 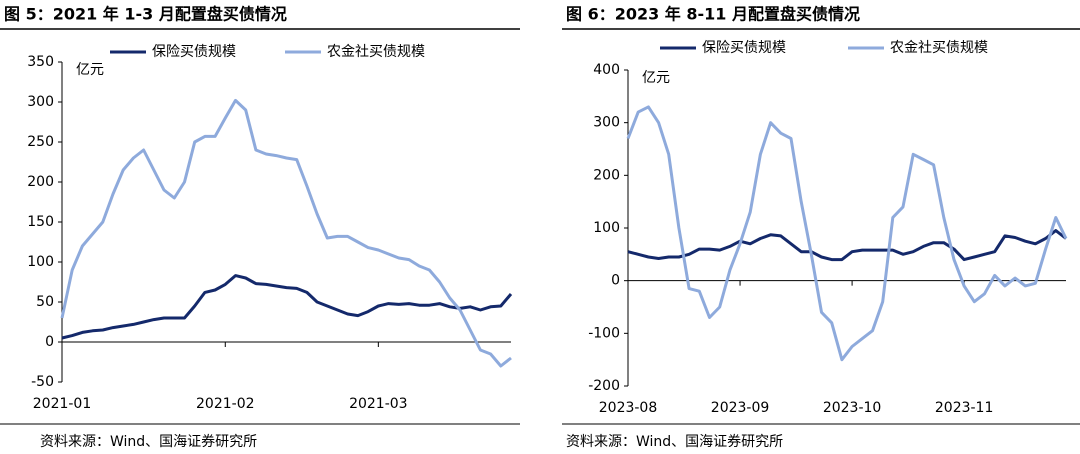 What do you see at coordinates (45, 302) in the screenshot?
I see `y-tick-label: 50` at bounding box center [45, 302].